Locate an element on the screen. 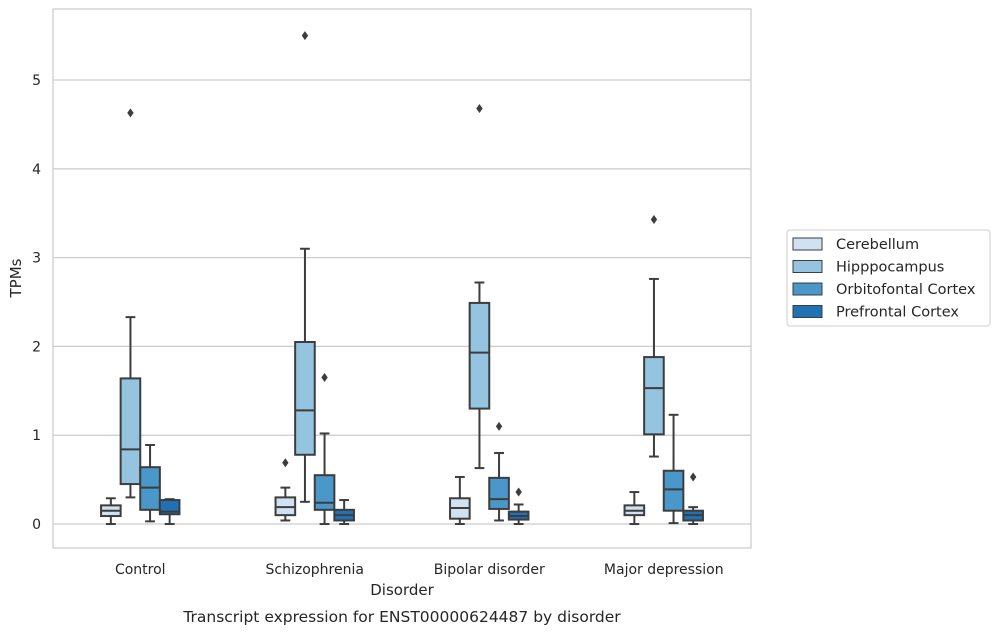 Image resolution: width=999 pixels, height=634 pixels. y-tick-labels: 0 1 2 3 4 5 is located at coordinates (36, 303).